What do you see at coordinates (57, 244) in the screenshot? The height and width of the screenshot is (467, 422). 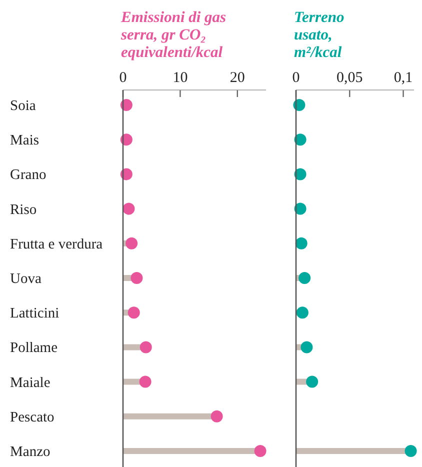 I see `y-tick-label: Frutta e verdura` at bounding box center [57, 244].